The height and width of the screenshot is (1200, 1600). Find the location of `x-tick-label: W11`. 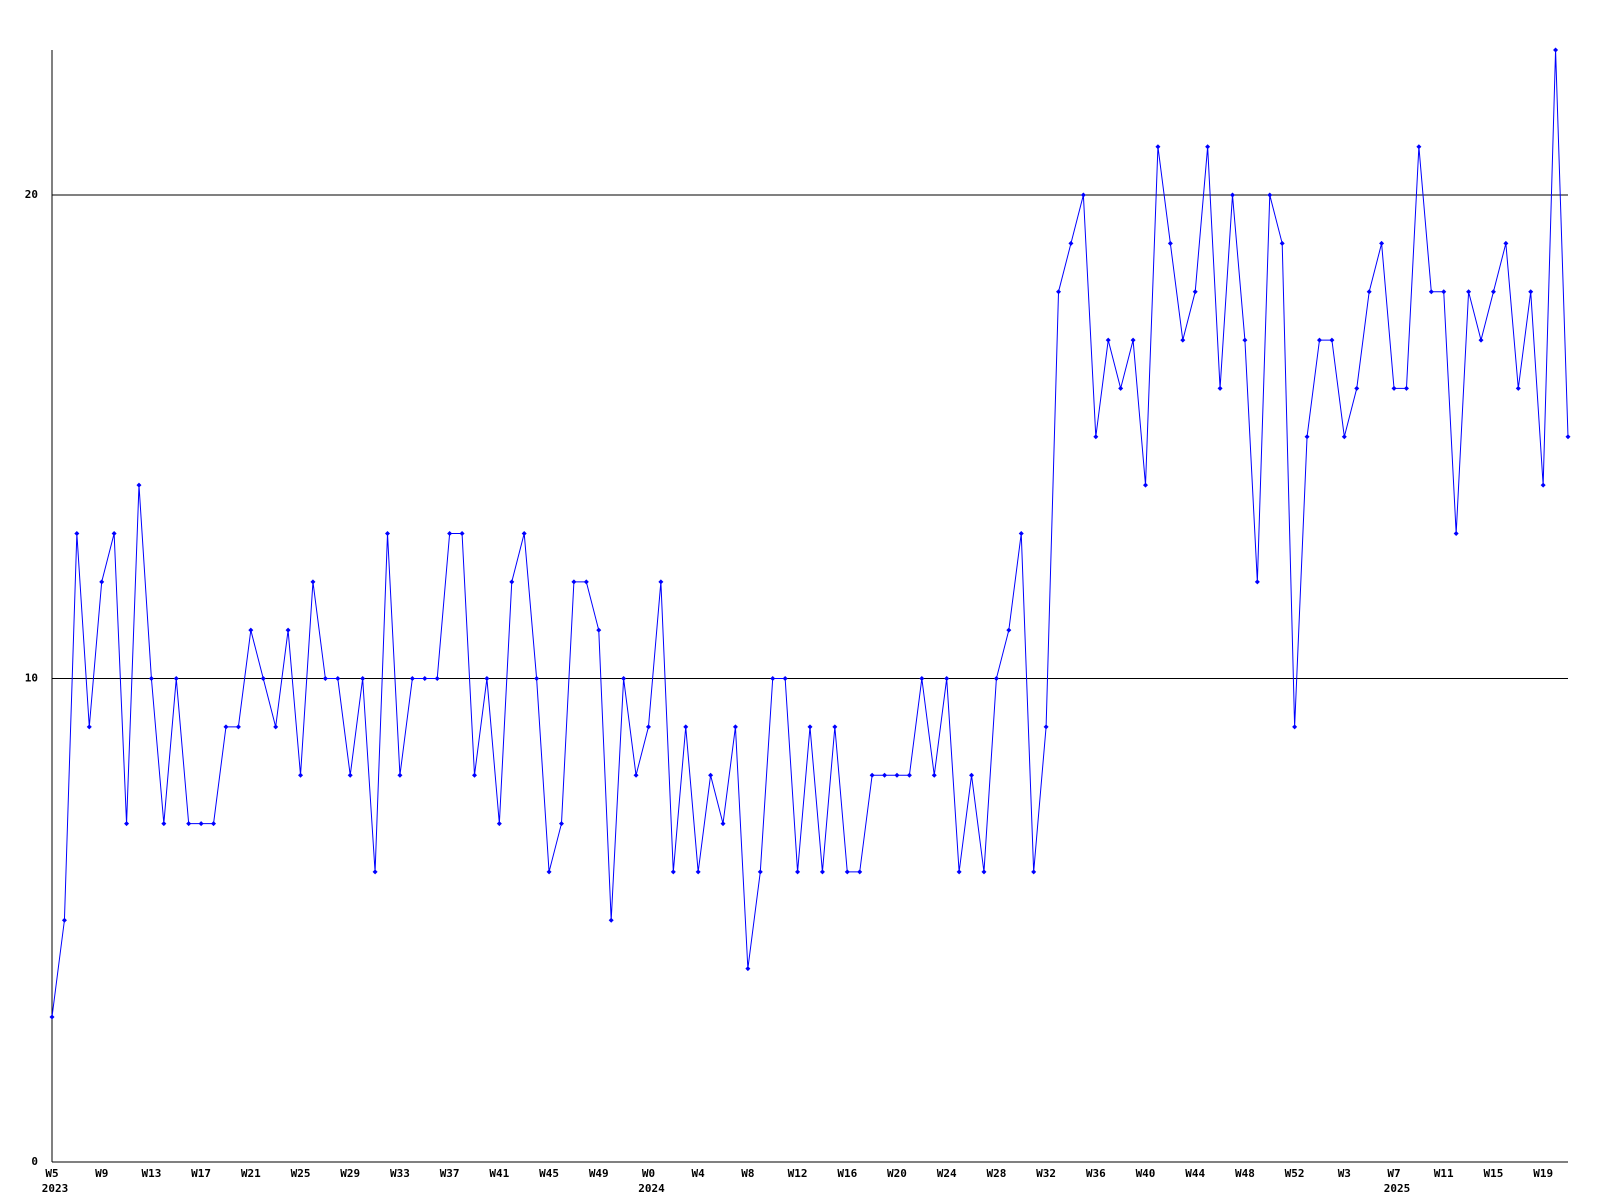

x-tick-label: W11 is located at coordinates (1444, 1173).